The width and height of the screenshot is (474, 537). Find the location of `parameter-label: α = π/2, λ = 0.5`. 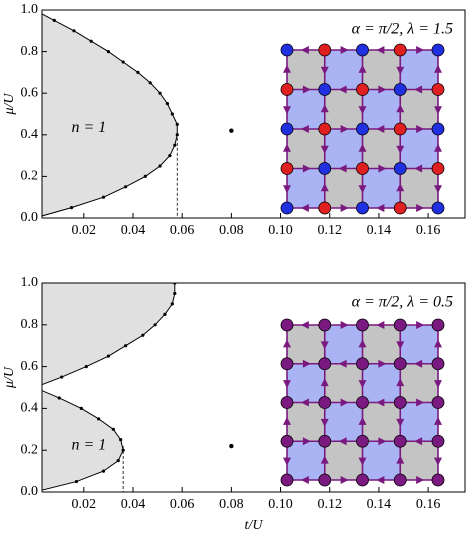

parameter-label: α = π/2, λ = 0.5 is located at coordinates (402, 302).